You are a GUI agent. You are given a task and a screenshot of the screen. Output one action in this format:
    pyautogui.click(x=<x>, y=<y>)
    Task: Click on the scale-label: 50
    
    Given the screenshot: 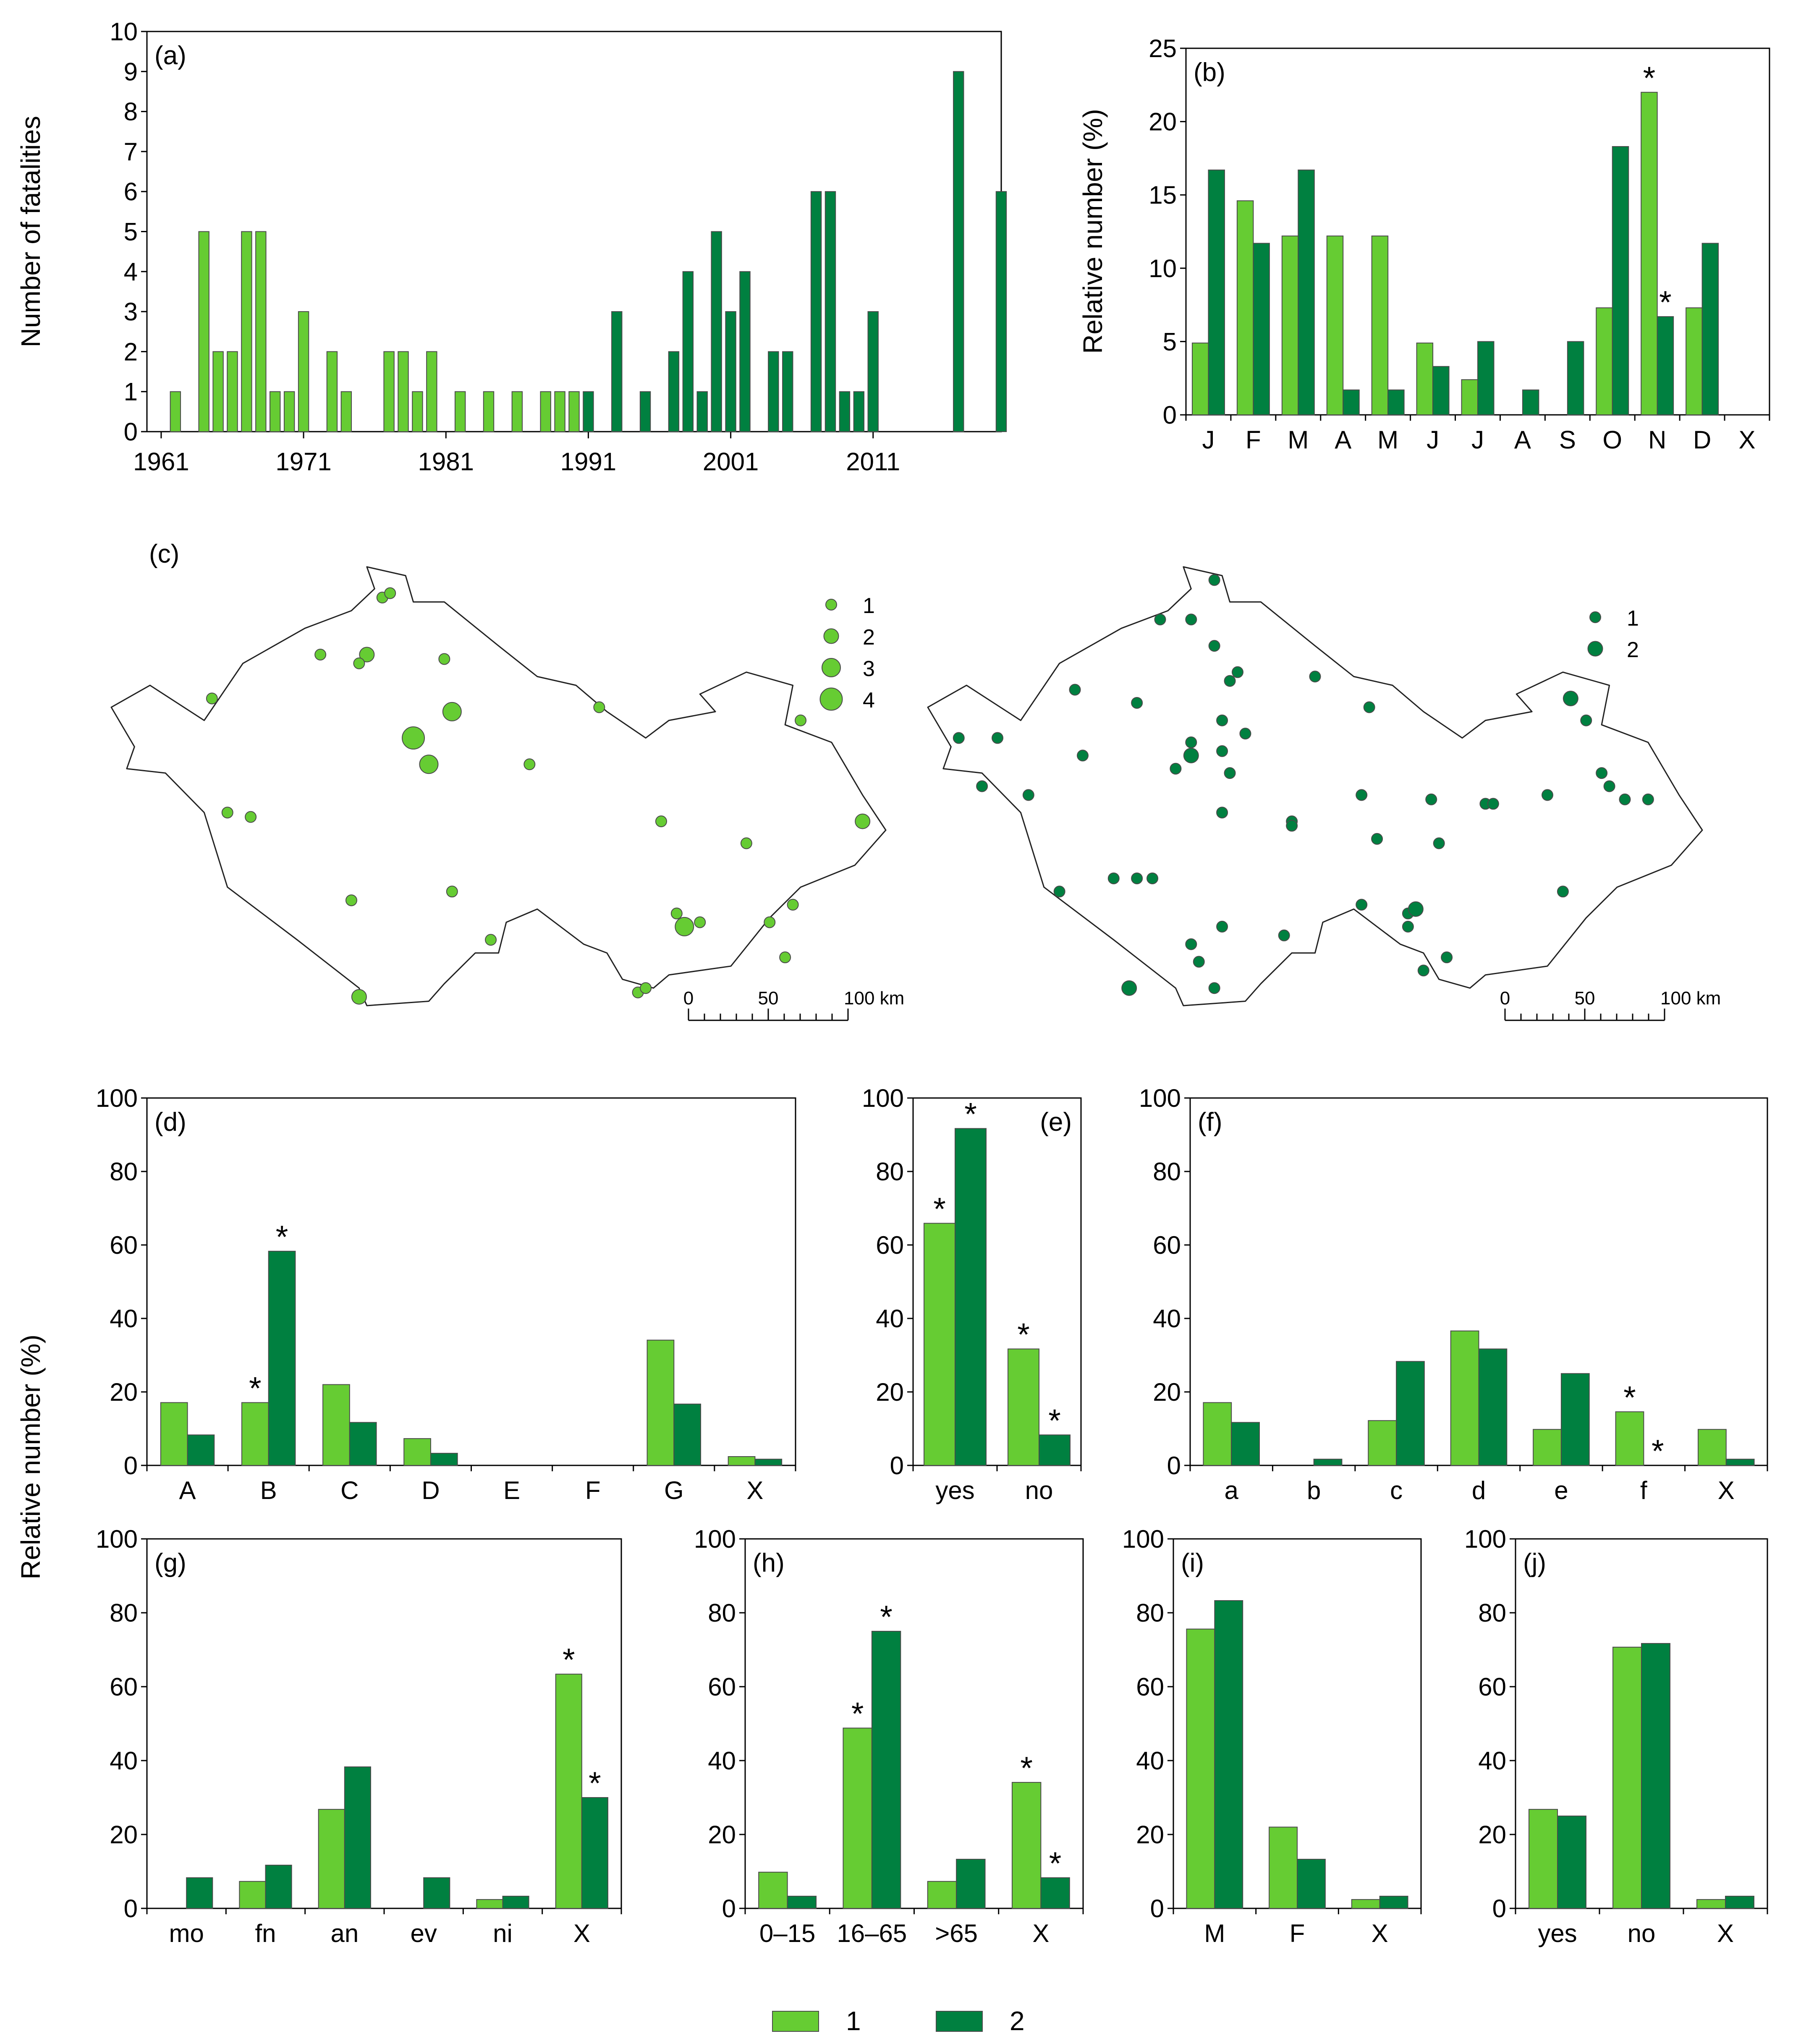 What is the action you would take?
    pyautogui.click(x=1585, y=998)
    